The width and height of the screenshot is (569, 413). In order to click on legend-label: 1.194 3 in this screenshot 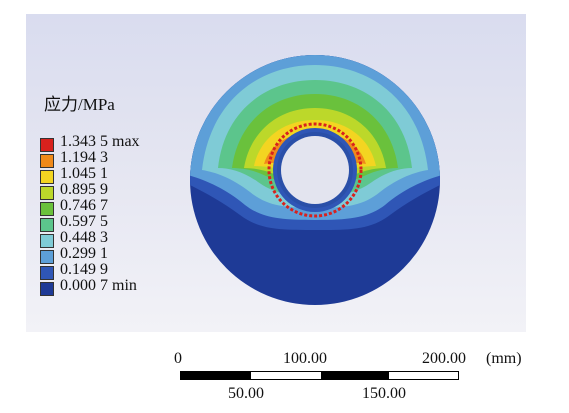, I will do `click(84, 157)`.